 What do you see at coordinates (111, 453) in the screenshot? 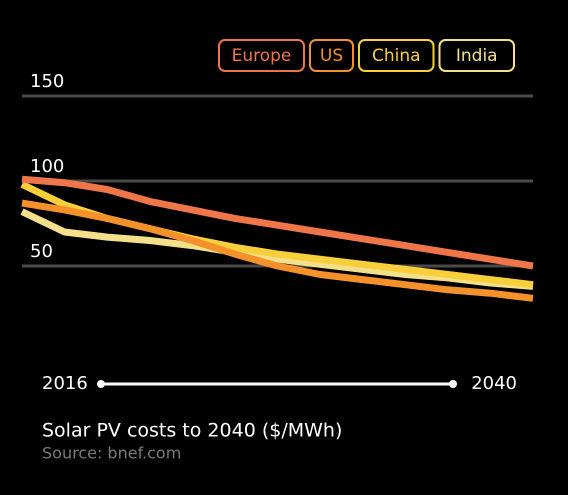
I see `source: Source: bnef.com` at bounding box center [111, 453].